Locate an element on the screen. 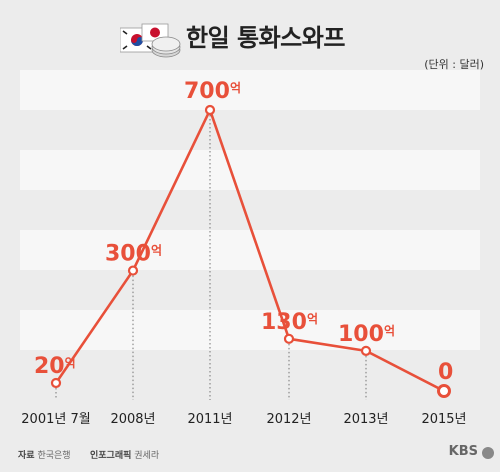 The image size is (500, 472). x-tick-label: 2008년 is located at coordinates (132, 419).